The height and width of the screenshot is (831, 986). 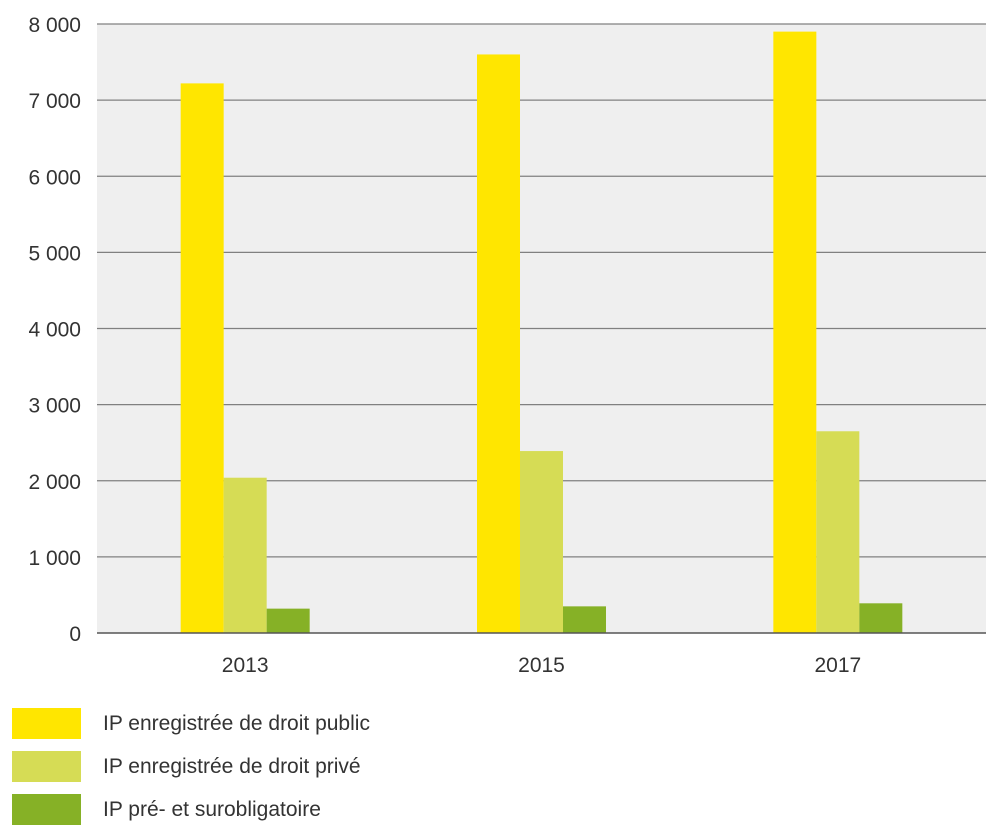 What do you see at coordinates (236, 723) in the screenshot?
I see `legend-label: IP enregistrée de droit public` at bounding box center [236, 723].